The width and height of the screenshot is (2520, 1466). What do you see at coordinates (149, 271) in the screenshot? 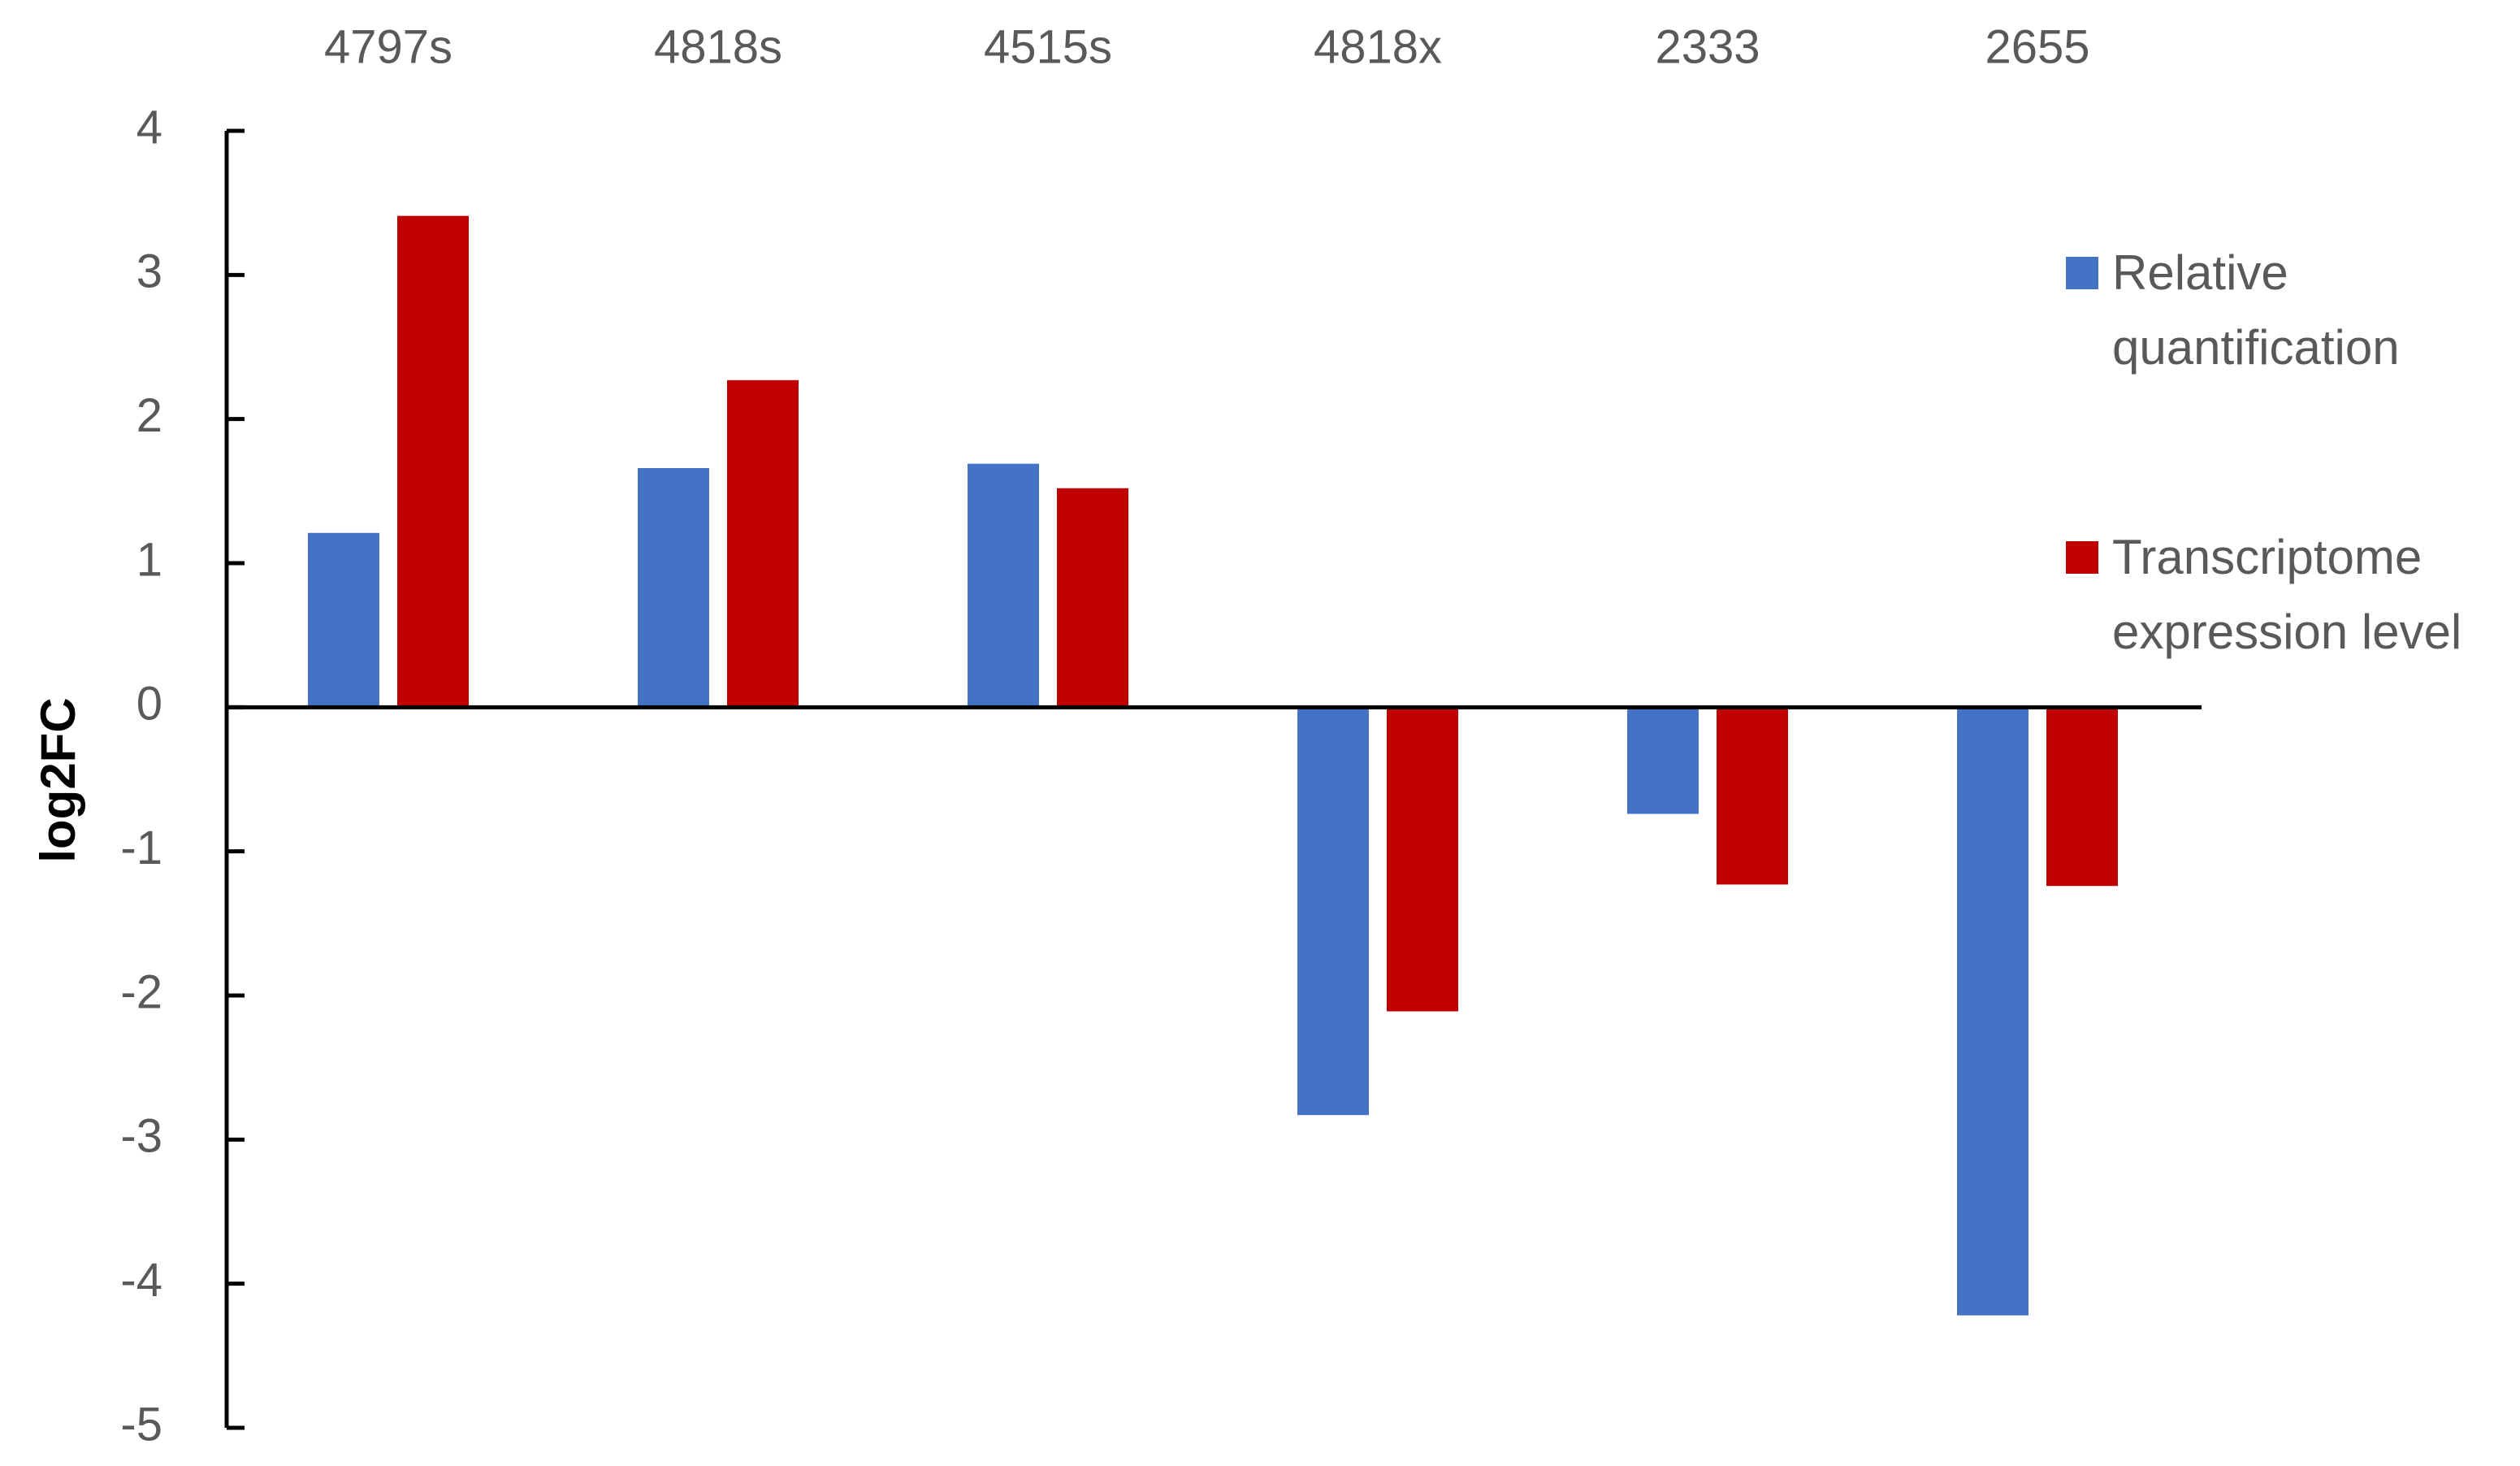
I see `y-tick-label: 3` at bounding box center [149, 271].